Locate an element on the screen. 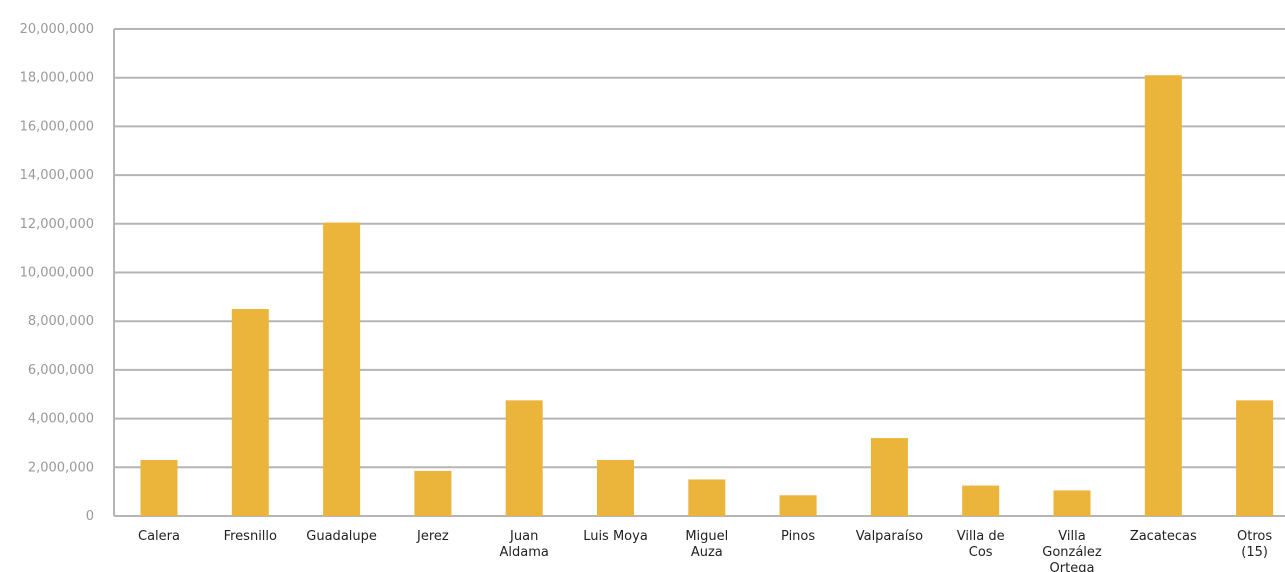 The height and width of the screenshot is (572, 1285). x-tick-label-line: Otros is located at coordinates (1254, 536).